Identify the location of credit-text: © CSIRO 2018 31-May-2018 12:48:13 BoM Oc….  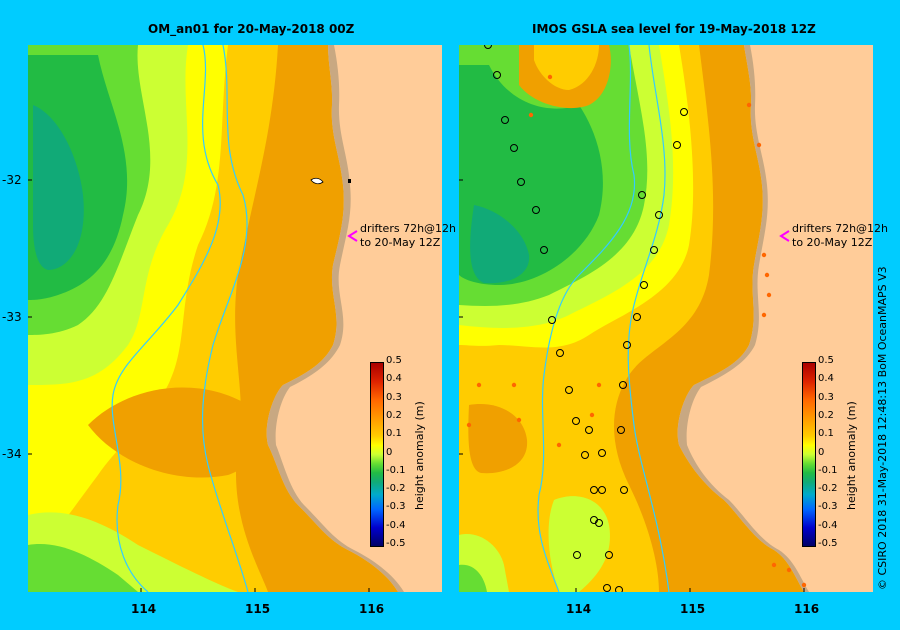
(882, 428).